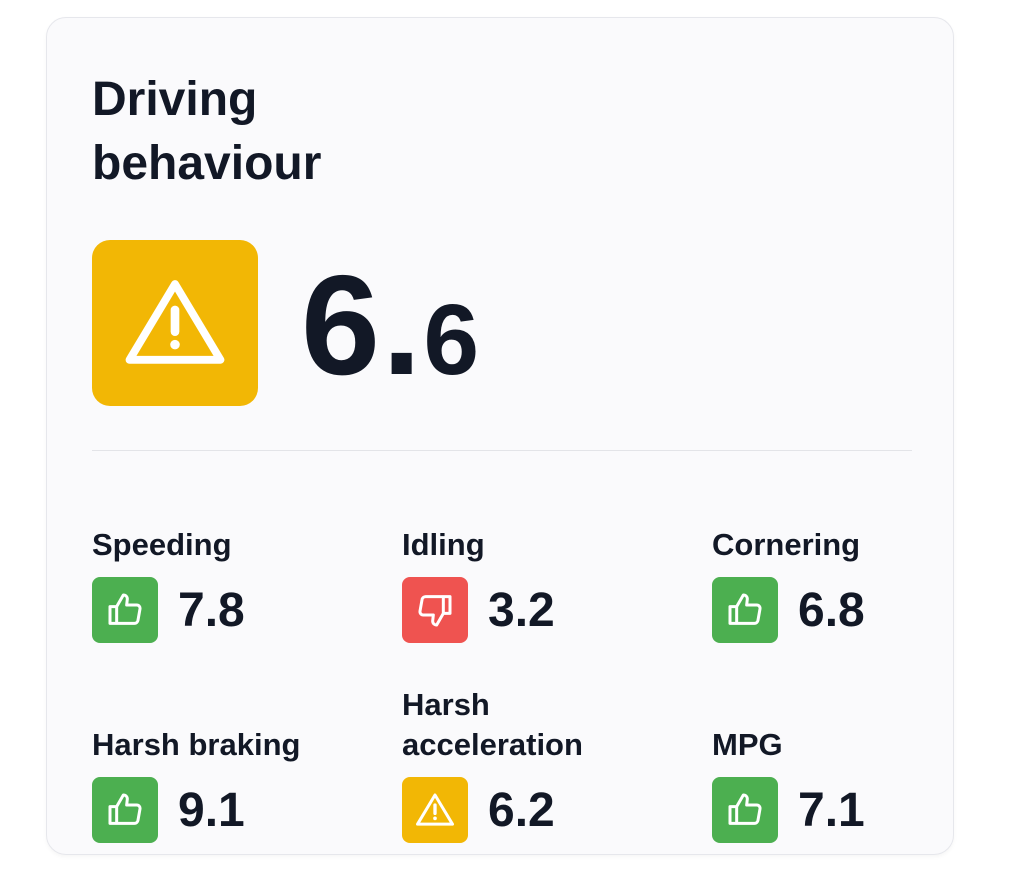 The width and height of the screenshot is (1012, 882). What do you see at coordinates (162, 544) in the screenshot?
I see `metric-label: Speeding` at bounding box center [162, 544].